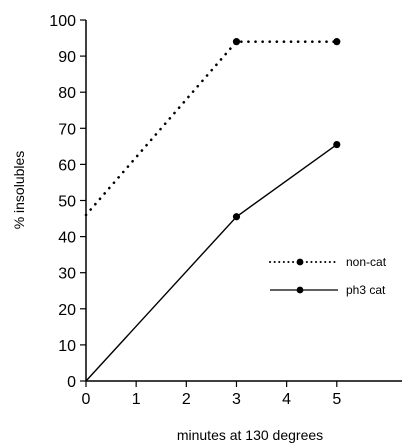  What do you see at coordinates (67, 129) in the screenshot?
I see `y-tick-label: 70` at bounding box center [67, 129].